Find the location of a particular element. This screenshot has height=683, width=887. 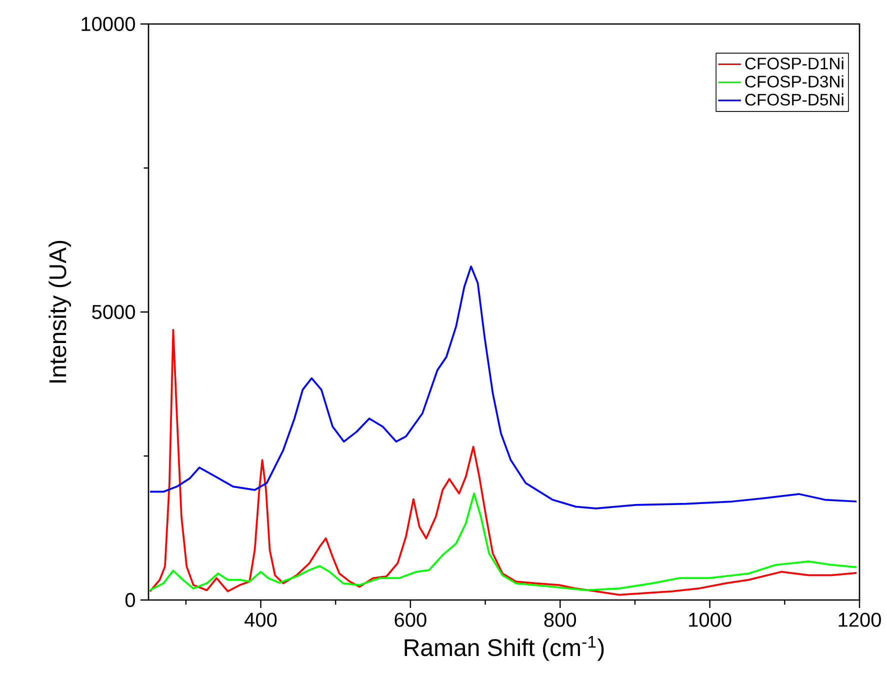

x-tick-label: 1200 is located at coordinates (859, 619).